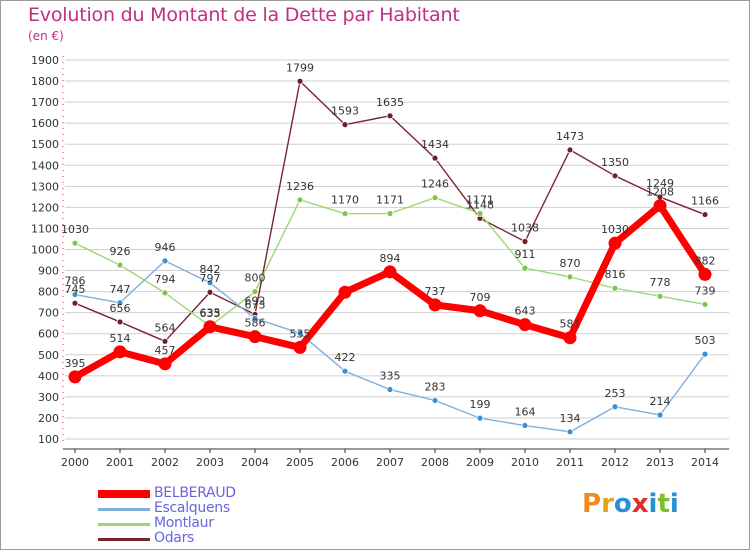 The image size is (750, 550). Describe the element at coordinates (705, 201) in the screenshot. I see `data-label-odars-2014: 1166` at that location.